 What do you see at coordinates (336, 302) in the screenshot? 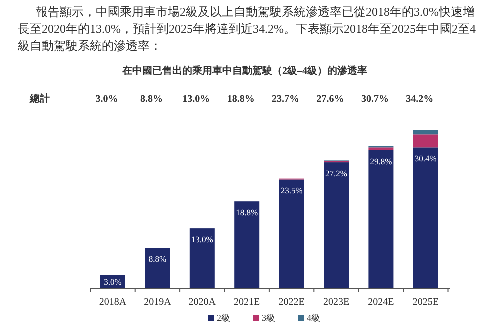
I see `x-tick-label: 2023E` at bounding box center [336, 302].